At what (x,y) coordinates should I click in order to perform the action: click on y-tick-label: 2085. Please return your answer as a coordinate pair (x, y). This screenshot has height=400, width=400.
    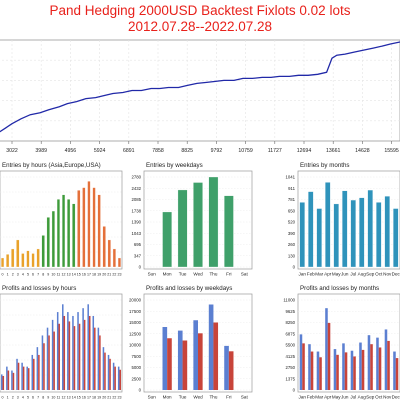
    Looking at the image, I should click on (136, 199).